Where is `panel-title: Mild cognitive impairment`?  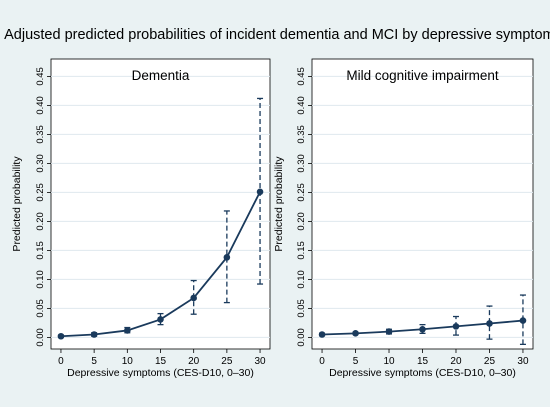
panel-title: Mild cognitive impairment is located at coordinates (422, 75).